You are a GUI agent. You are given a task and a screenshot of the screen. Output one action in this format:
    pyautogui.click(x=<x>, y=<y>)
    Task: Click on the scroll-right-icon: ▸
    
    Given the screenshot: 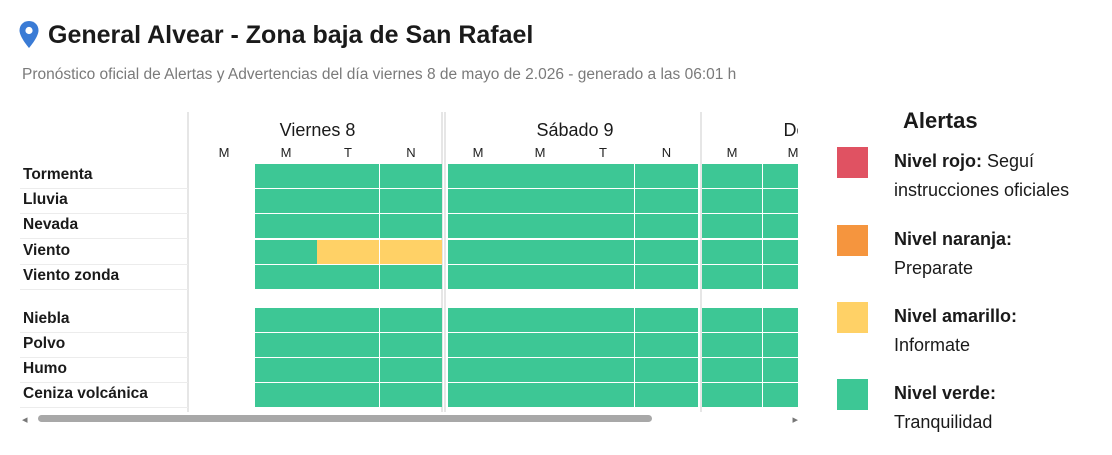 What is the action you would take?
    pyautogui.click(x=795, y=420)
    